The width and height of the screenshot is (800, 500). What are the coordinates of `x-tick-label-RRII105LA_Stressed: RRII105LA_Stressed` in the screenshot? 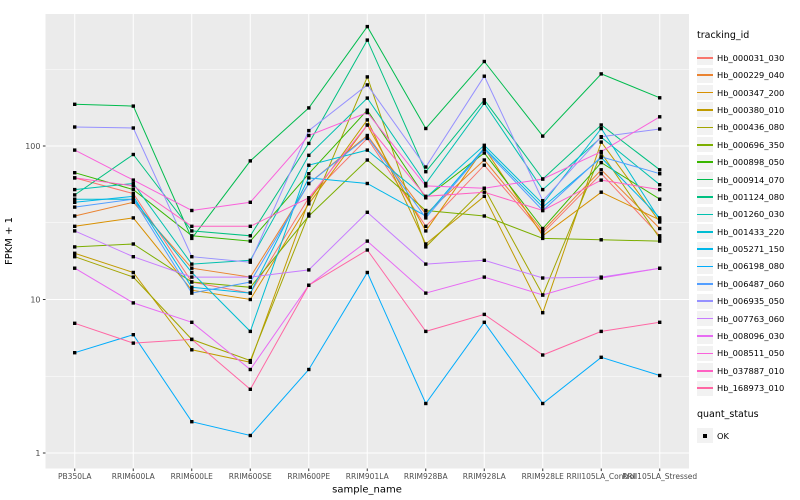 It's located at (659, 476).